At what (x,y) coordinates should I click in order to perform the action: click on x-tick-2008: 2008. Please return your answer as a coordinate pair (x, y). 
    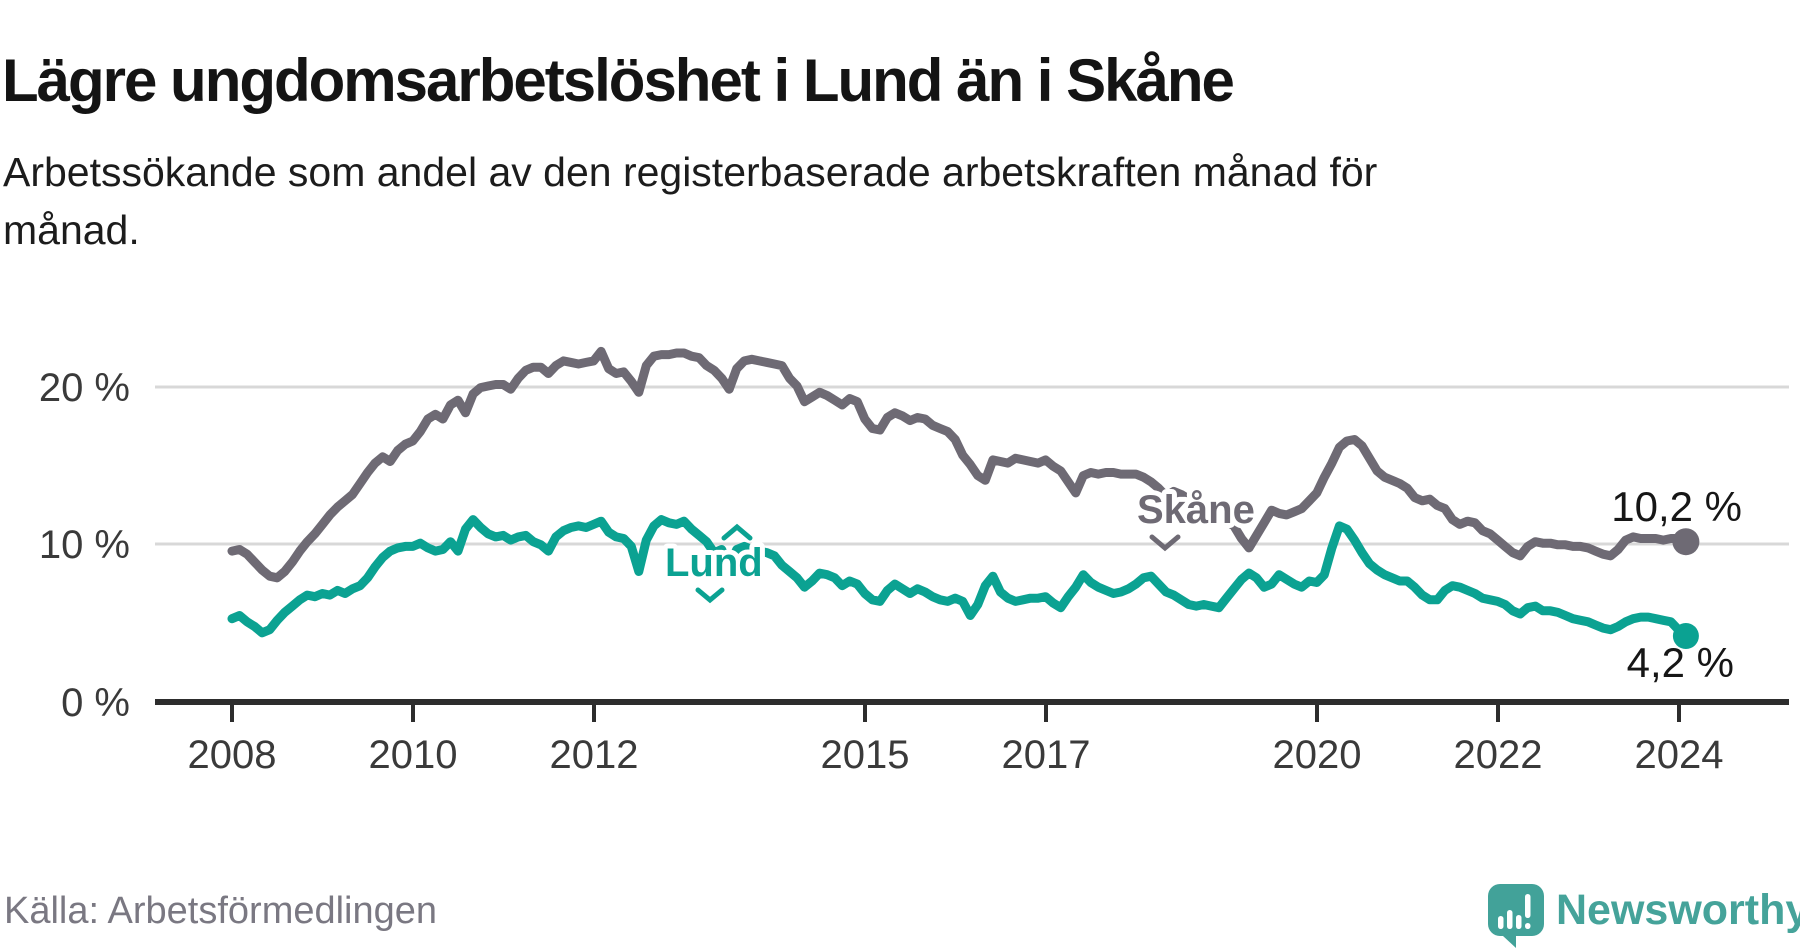
    Looking at the image, I should click on (232, 755).